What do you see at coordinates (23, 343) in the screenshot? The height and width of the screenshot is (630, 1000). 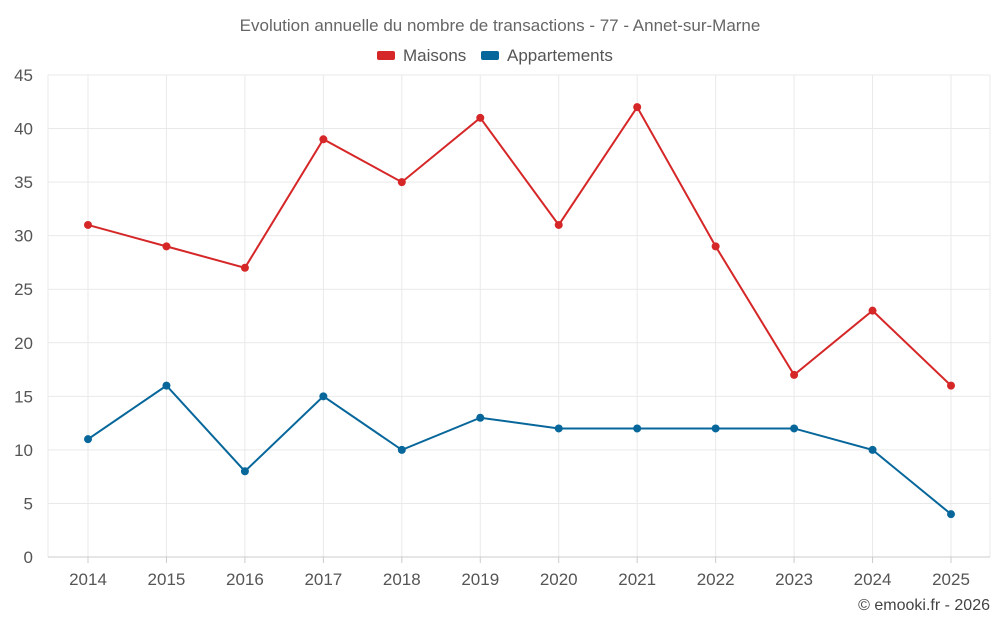 I see `y-tick-label: 20` at bounding box center [23, 343].